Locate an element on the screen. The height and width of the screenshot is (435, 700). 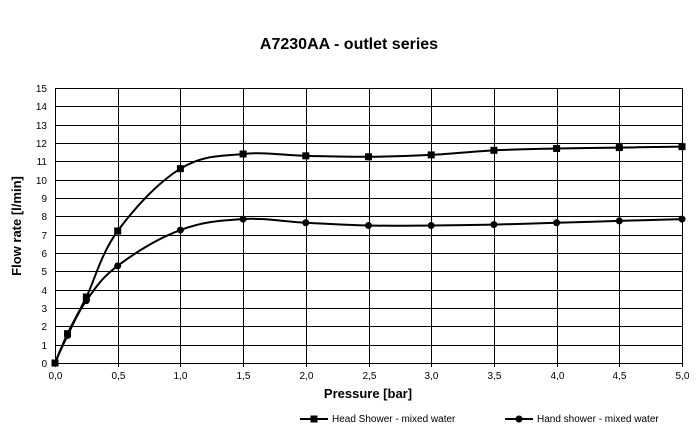
legend-item: Head Shower - mixed water is located at coordinates (378, 419).